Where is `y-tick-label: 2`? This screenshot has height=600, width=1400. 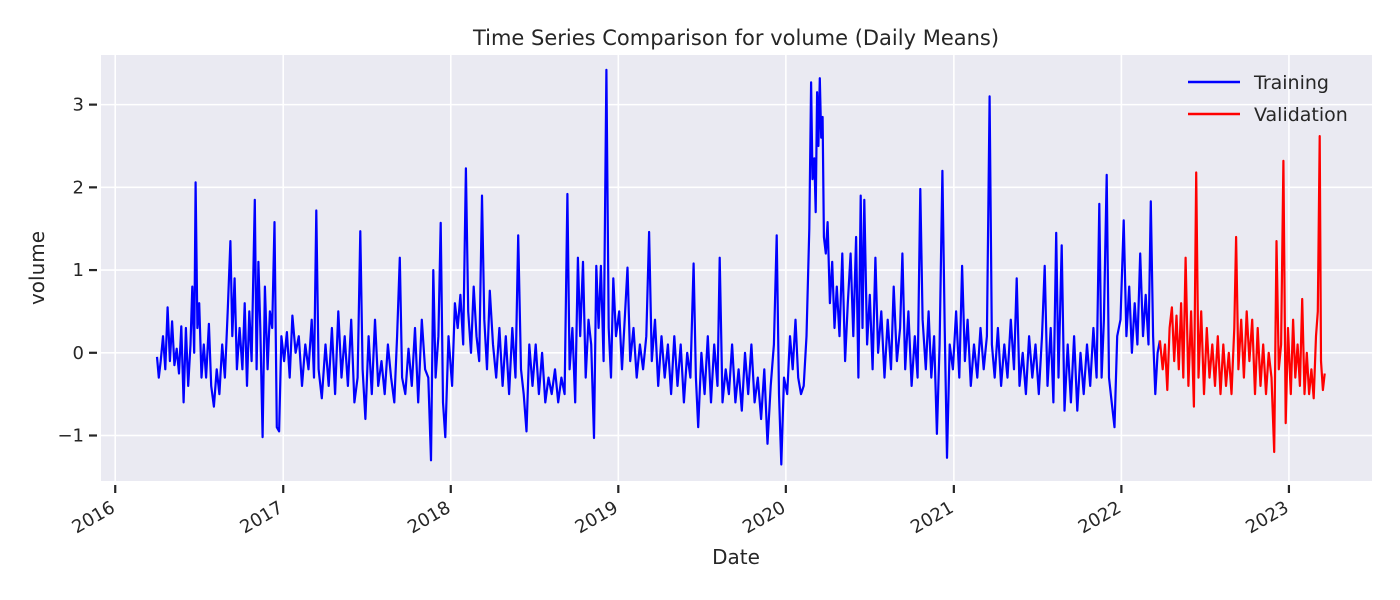
y-tick-label: 2 is located at coordinates (78, 187).